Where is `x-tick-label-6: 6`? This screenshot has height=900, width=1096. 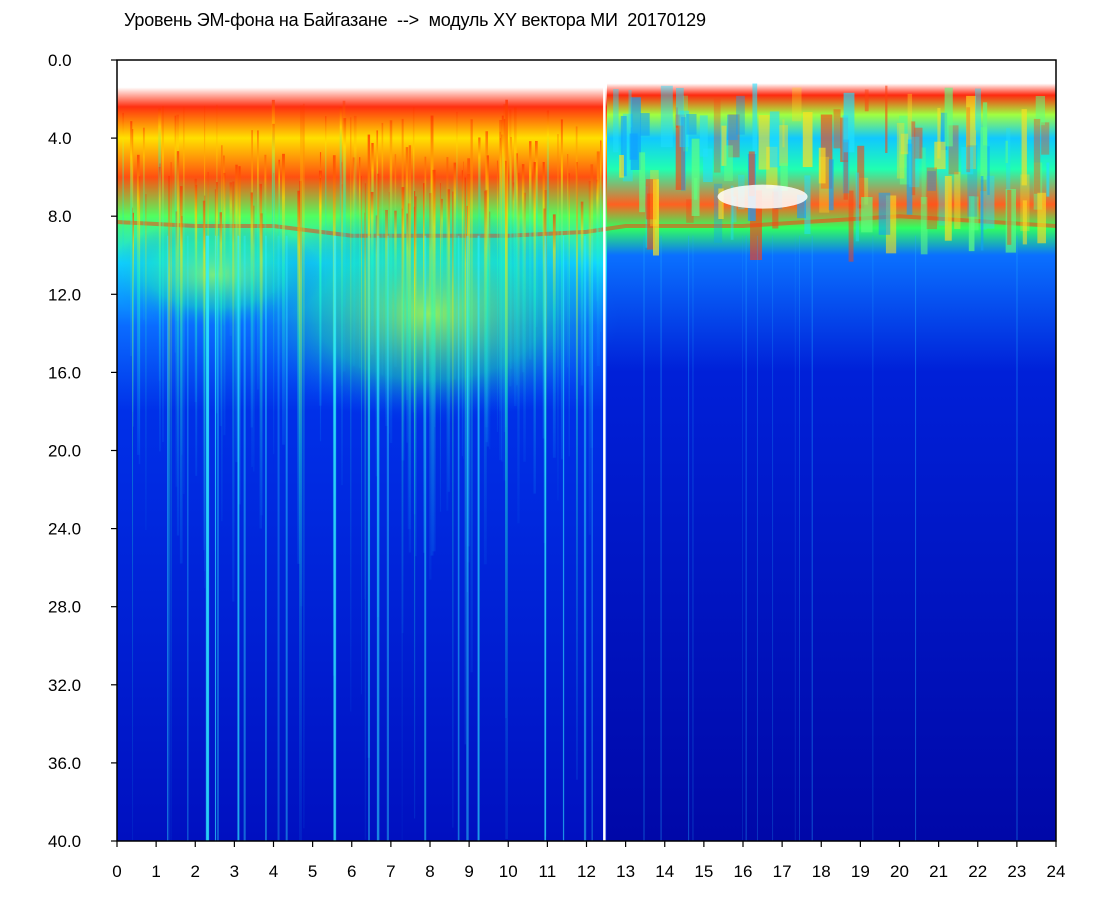
x-tick-label-6: 6 is located at coordinates (351, 871).